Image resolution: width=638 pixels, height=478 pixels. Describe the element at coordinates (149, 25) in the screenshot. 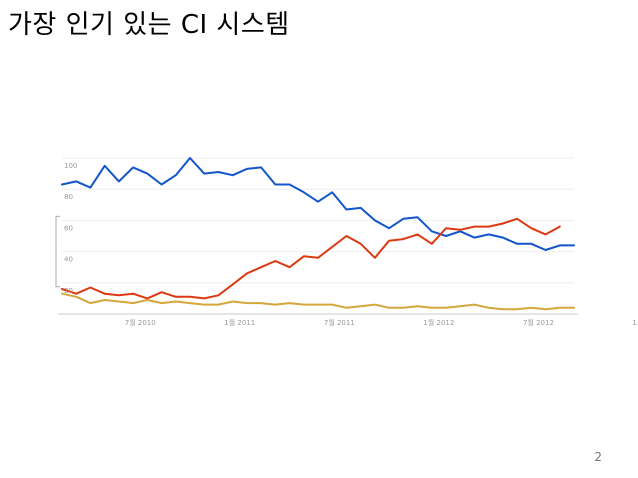

I see `slide-title: 가장 인기 있는 CI 시스템` at that location.